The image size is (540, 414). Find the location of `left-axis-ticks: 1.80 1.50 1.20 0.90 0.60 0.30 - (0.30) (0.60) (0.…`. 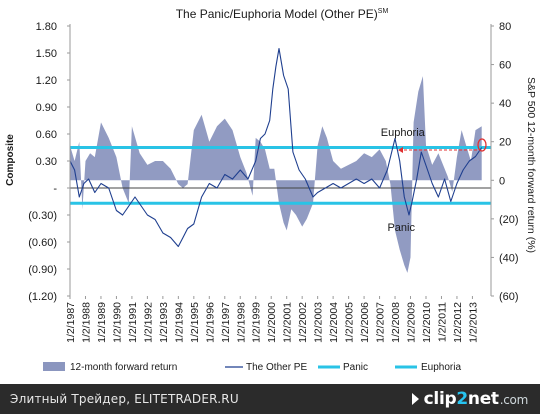

left-axis-ticks: 1.80 1.50 1.20 0.90 0.60 0.30 - (0.30) (0.60) (0.… is located at coordinates (49, 162).